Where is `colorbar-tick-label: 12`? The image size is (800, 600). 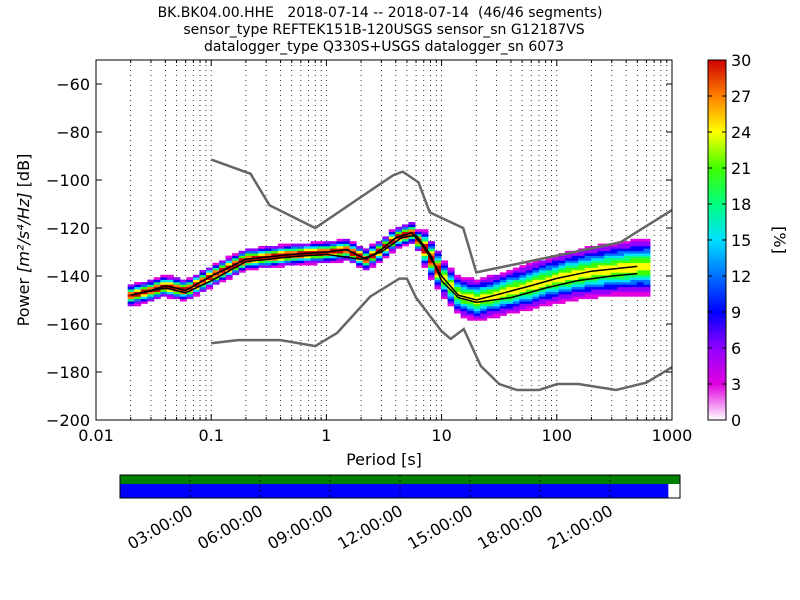
colorbar-tick-label: 12 is located at coordinates (741, 276).